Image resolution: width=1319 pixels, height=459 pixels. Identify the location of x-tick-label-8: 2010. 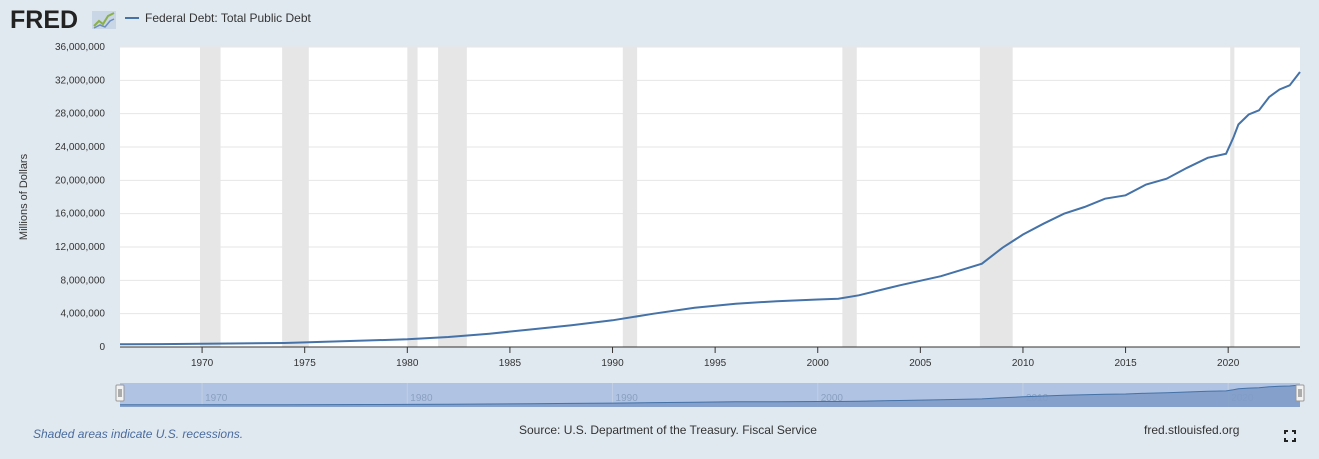
(1023, 363).